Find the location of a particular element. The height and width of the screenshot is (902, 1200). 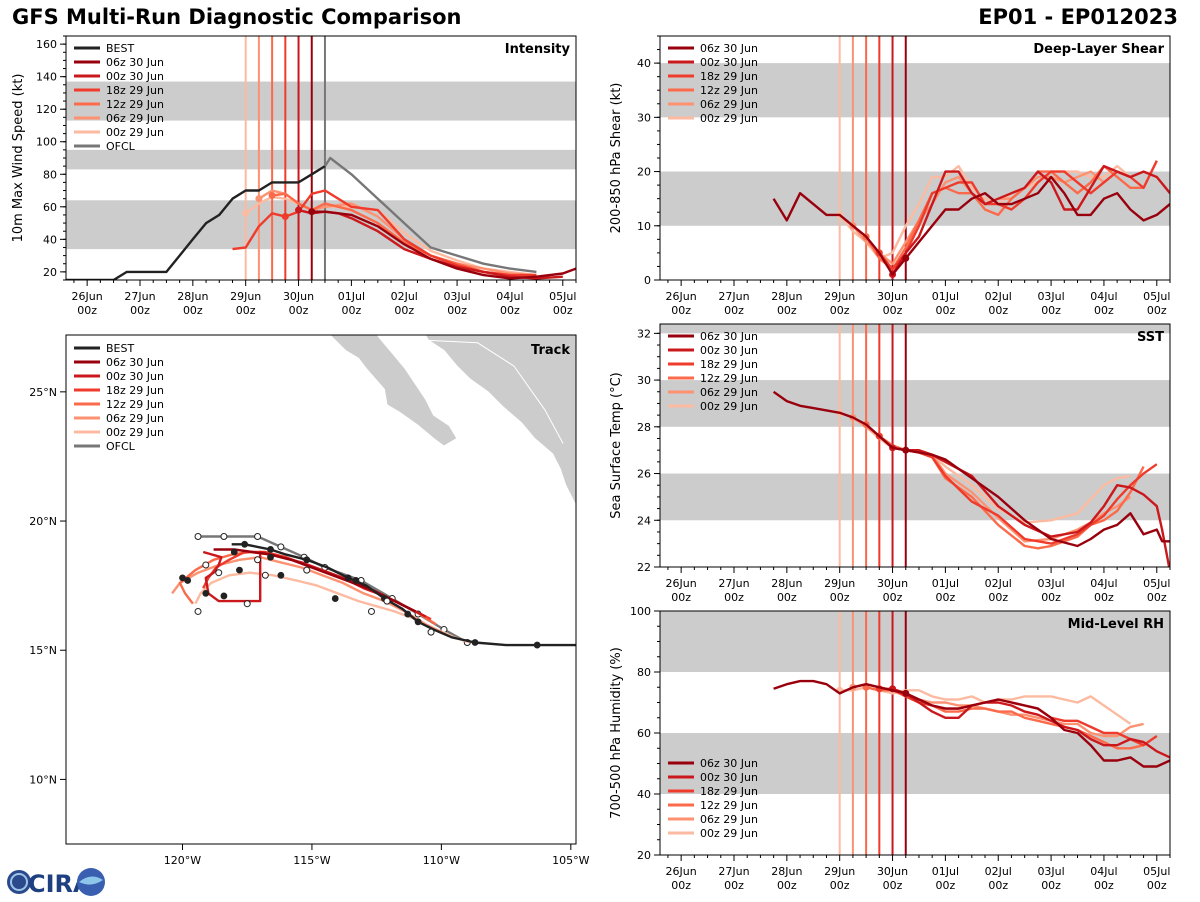

sst-xtick-label-date: 28Jun is located at coordinates (786, 583).